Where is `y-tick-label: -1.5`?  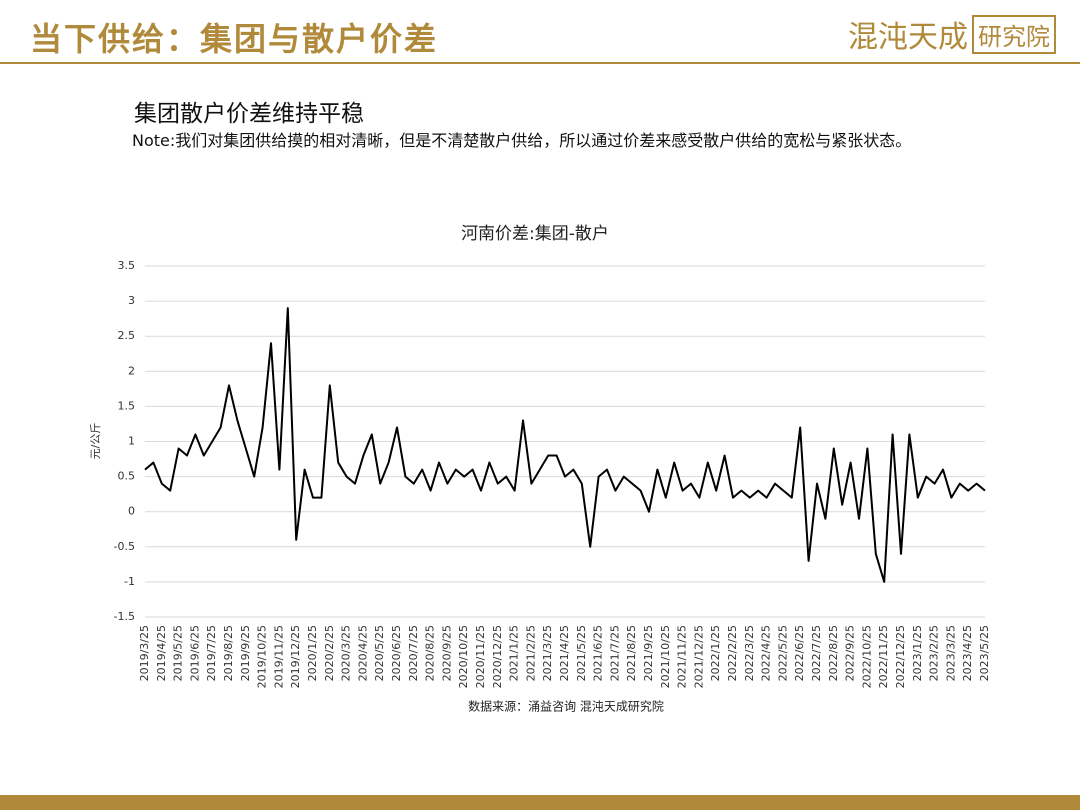 y-tick-label: -1.5 is located at coordinates (124, 616).